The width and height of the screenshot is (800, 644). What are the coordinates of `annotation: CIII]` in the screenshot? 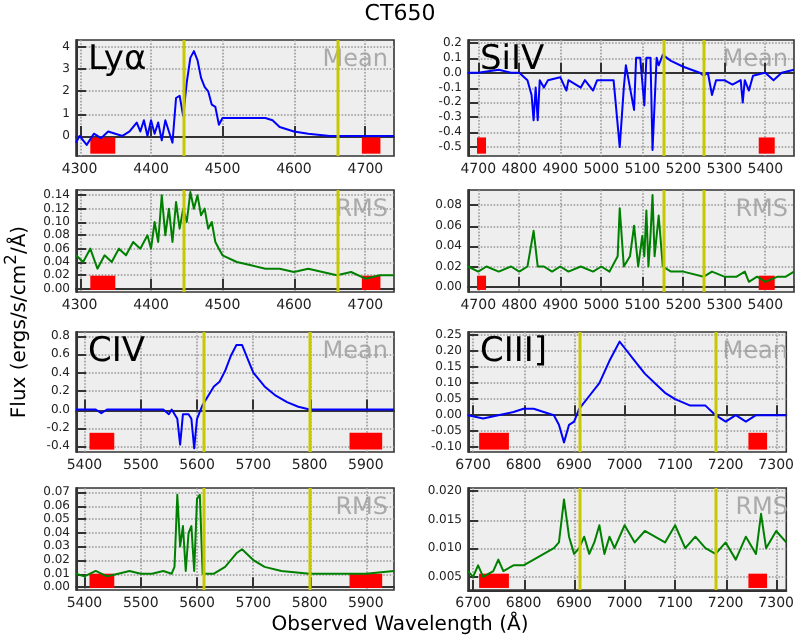 It's located at (514, 351).